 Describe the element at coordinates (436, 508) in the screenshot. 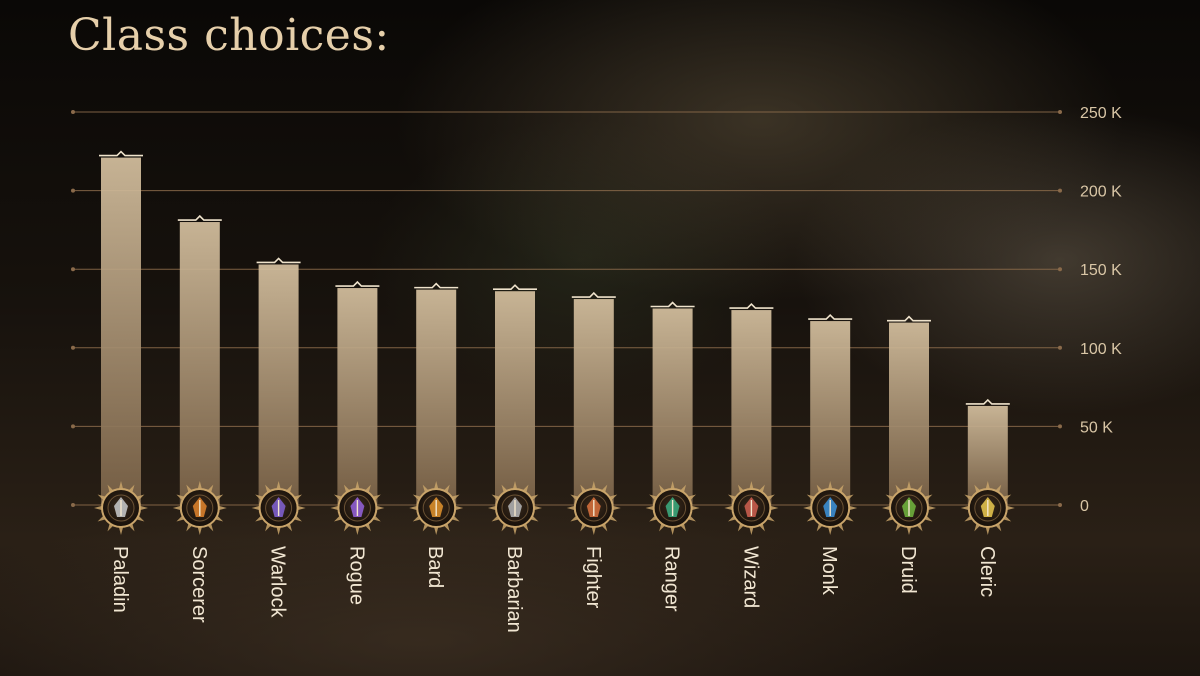

I see `bard-emblem-icon` at that location.